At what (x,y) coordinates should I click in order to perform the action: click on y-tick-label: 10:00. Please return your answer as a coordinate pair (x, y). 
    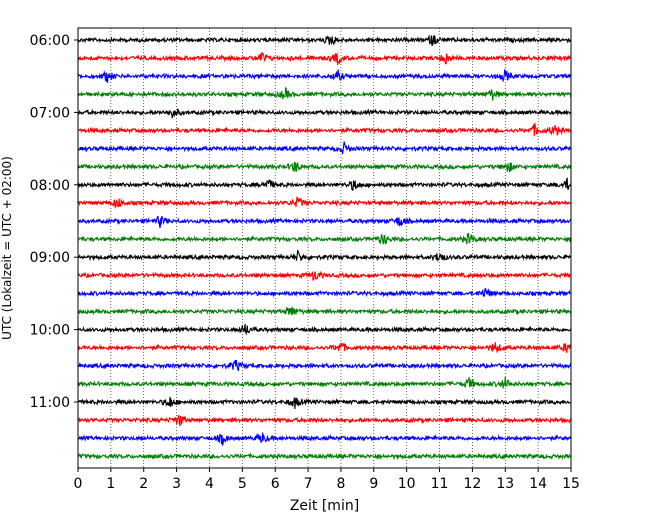
    Looking at the image, I should click on (50, 331).